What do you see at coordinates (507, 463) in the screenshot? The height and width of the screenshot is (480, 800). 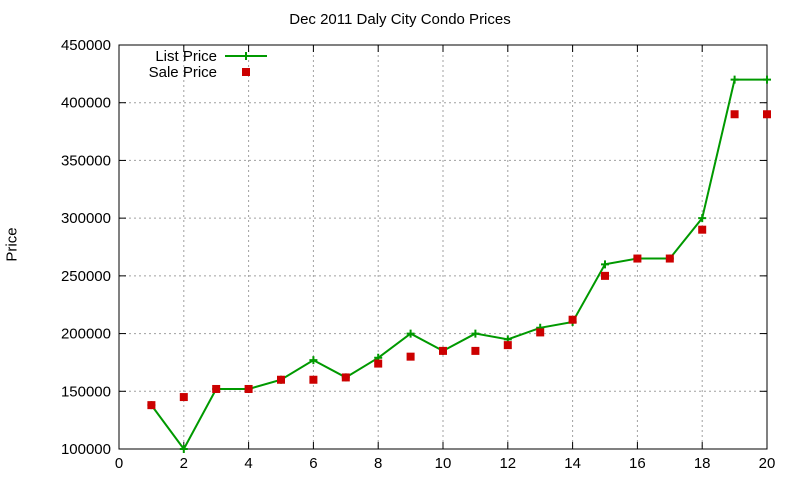 I see `x-tick-label: 12` at bounding box center [507, 463].